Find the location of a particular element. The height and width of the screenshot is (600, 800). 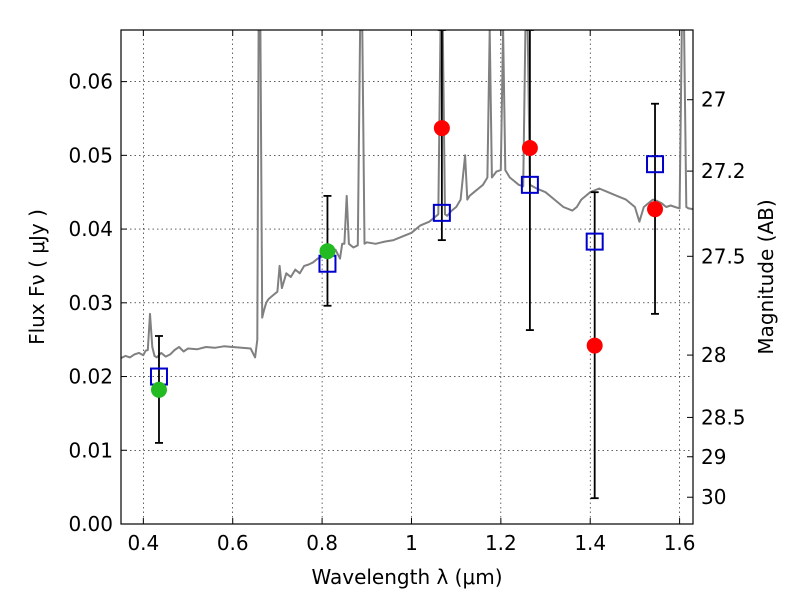

y-axis-label: Flux Fν ( μJy ) is located at coordinates (37, 277).